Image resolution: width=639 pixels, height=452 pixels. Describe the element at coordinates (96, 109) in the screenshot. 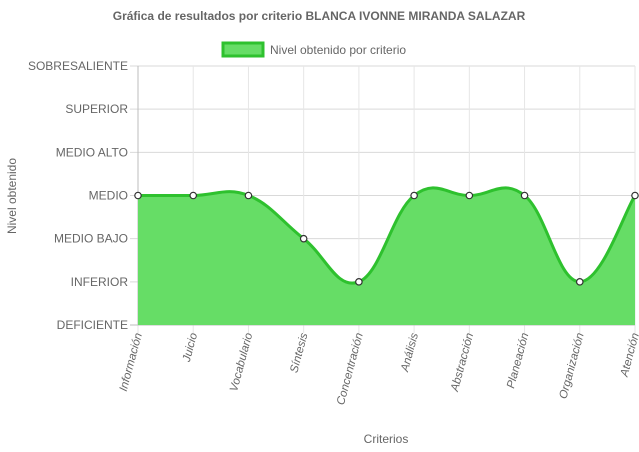

I see `y-tick-label: SUPERIOR` at that location.